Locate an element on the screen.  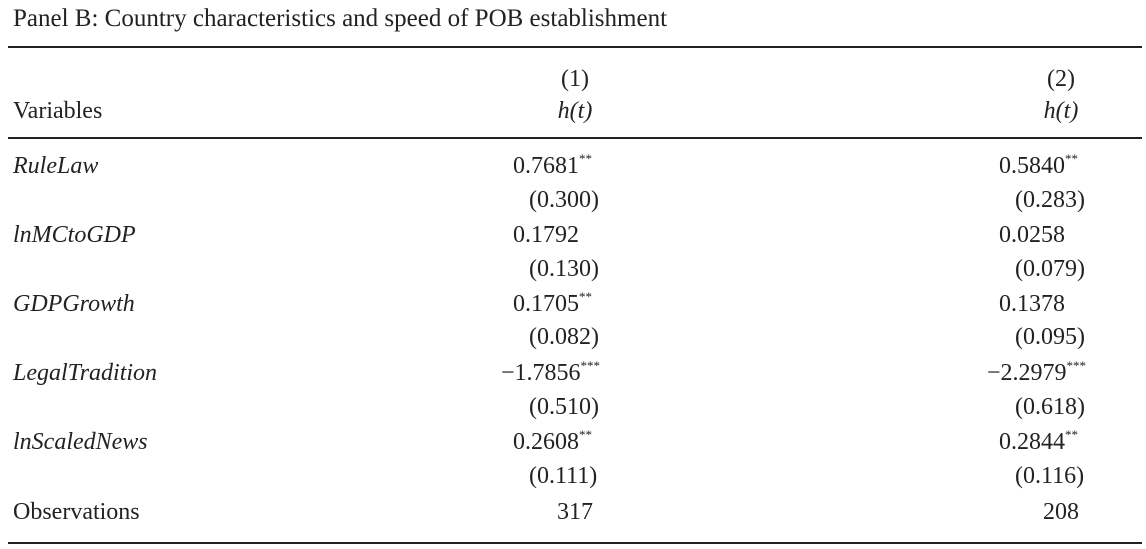
observations-value: 208 is located at coordinates (1061, 512).